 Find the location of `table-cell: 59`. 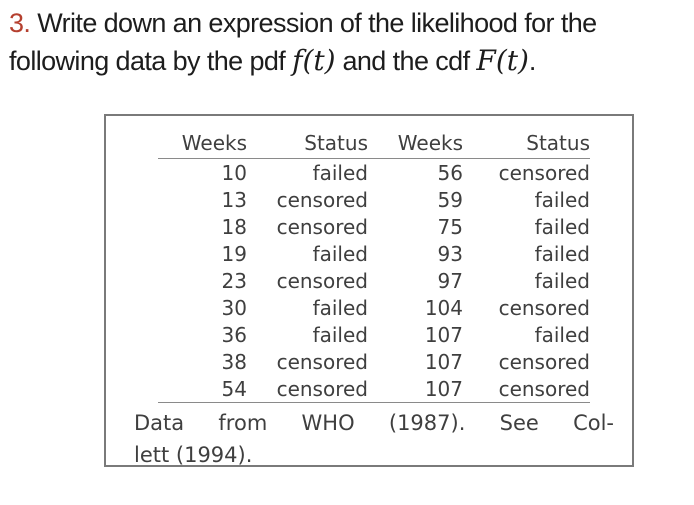

table-cell: 59 is located at coordinates (450, 199).